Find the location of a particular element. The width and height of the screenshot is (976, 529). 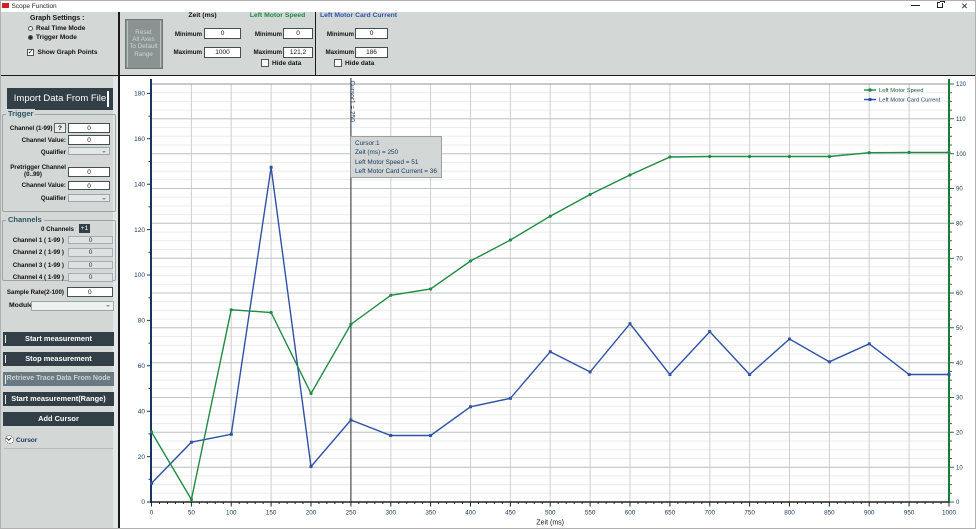

svg-text: 950 is located at coordinates (909, 513).